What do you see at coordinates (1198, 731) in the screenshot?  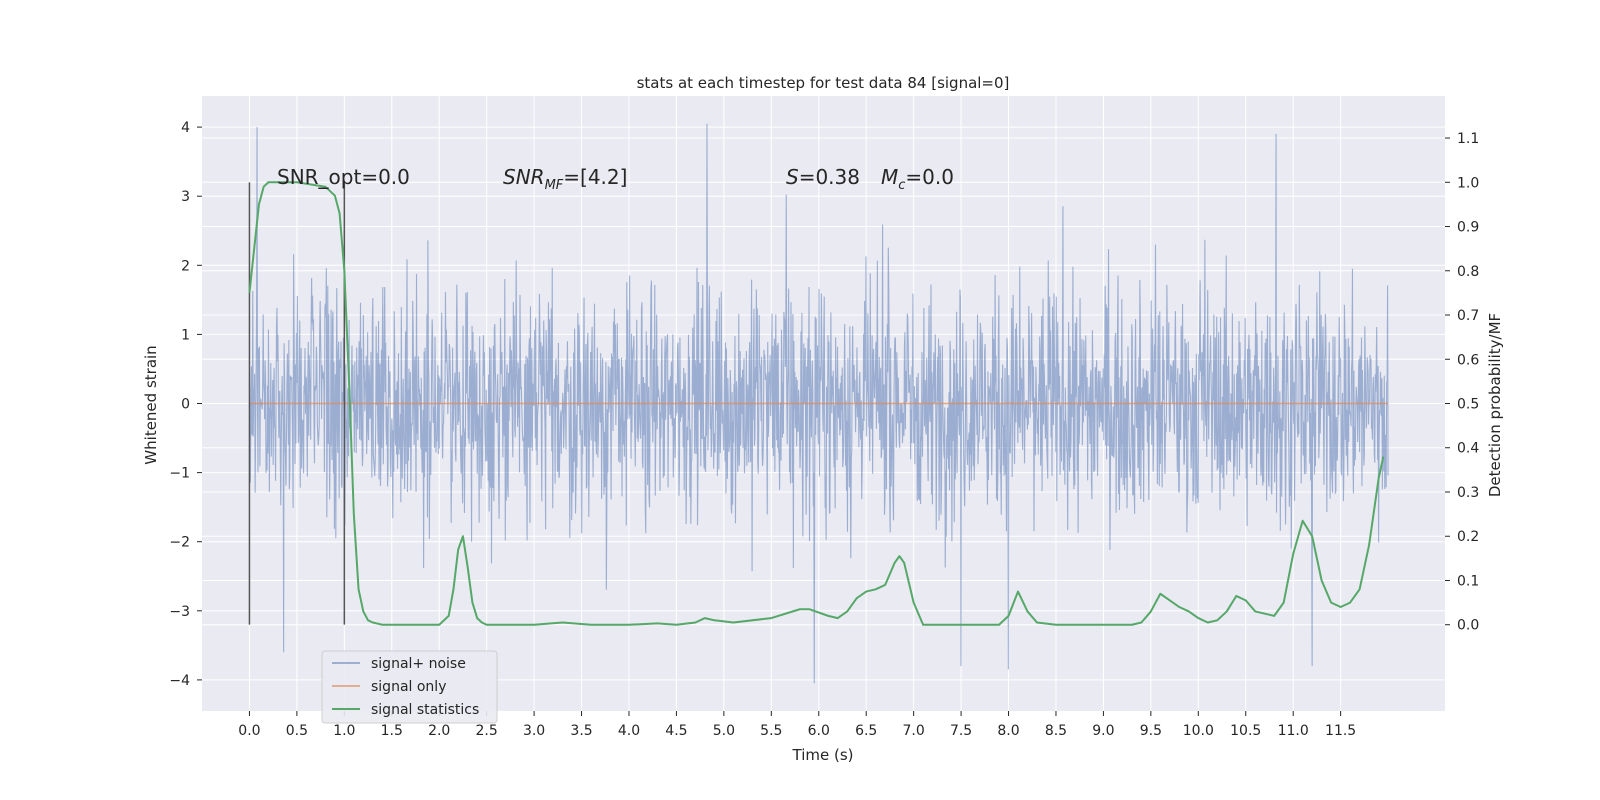 I see `x-tick-label: 10.0` at bounding box center [1198, 731].